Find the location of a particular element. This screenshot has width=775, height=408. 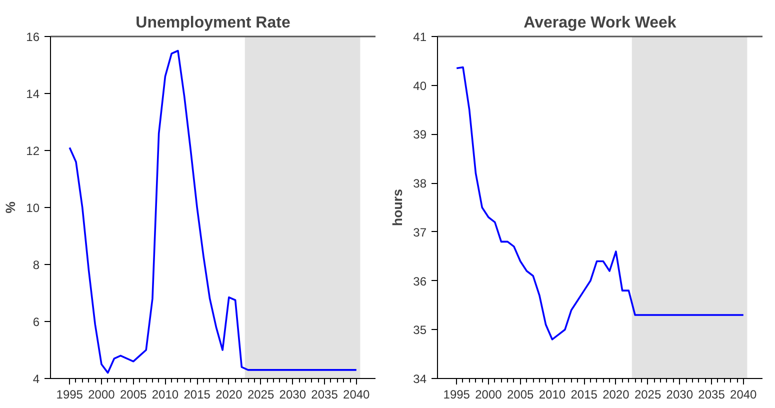

y-axis-title: % is located at coordinates (10, 207).